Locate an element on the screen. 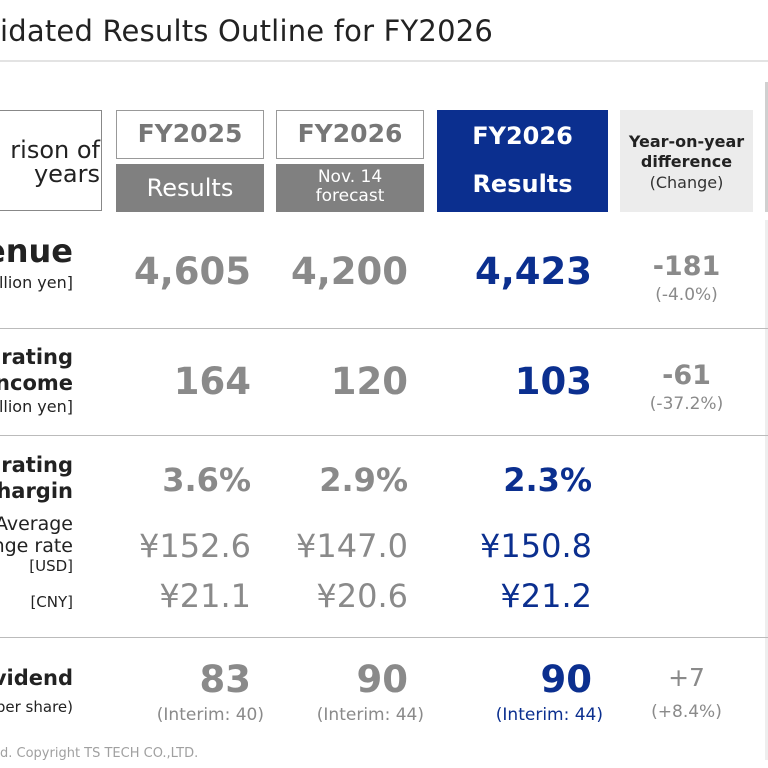  page-title: idated Results Outline for FY2026 is located at coordinates (247, 31).